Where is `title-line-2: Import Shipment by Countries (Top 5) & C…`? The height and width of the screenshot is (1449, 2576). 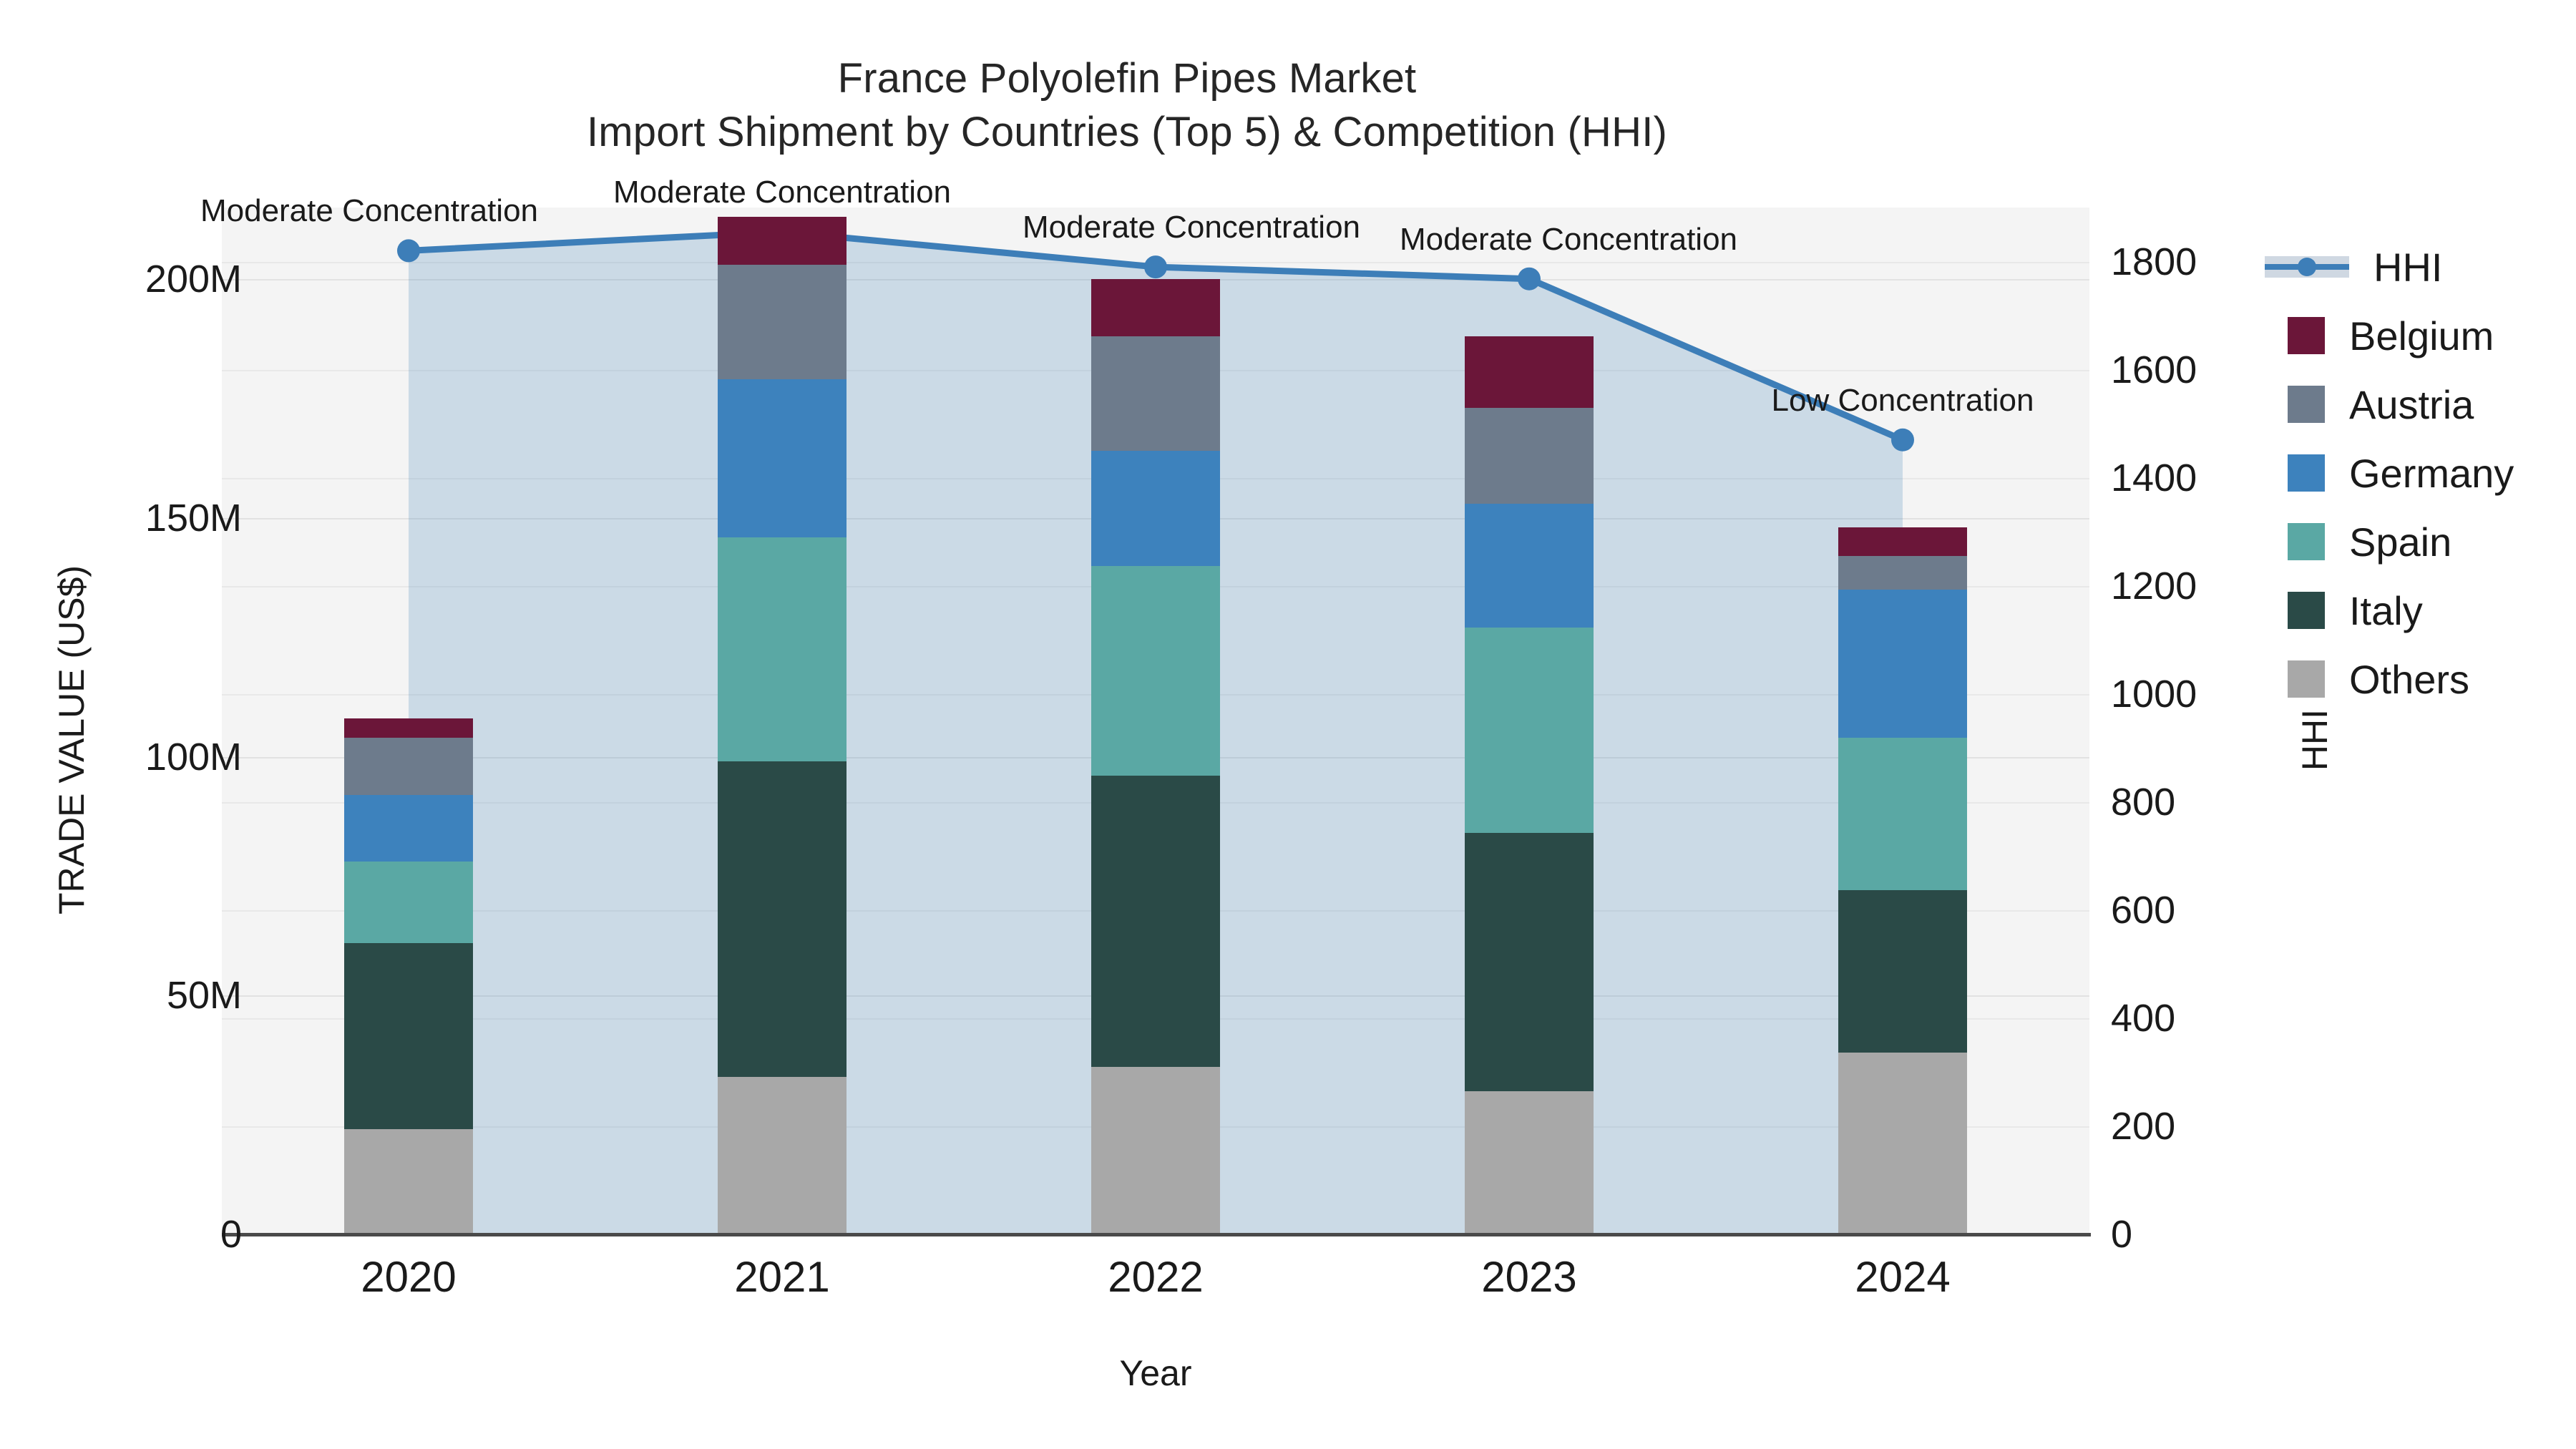
title-line-2: Import Shipment by Countries (Top 5) & C… is located at coordinates (1127, 132).